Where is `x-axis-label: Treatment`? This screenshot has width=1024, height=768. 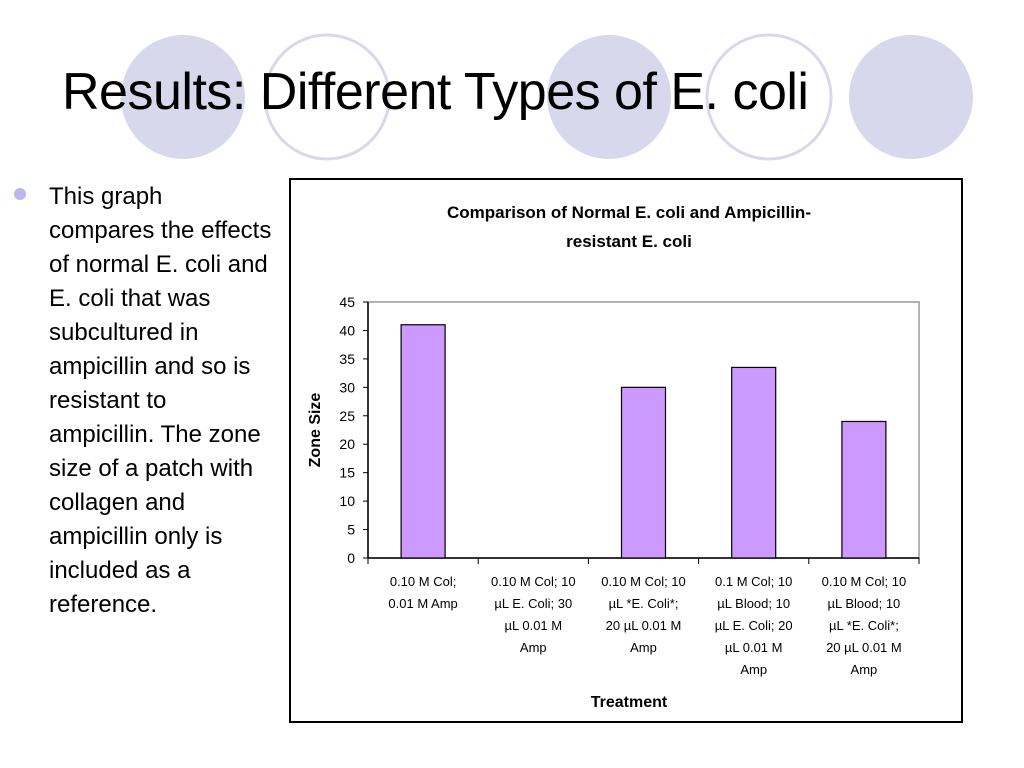
x-axis-label: Treatment is located at coordinates (629, 702).